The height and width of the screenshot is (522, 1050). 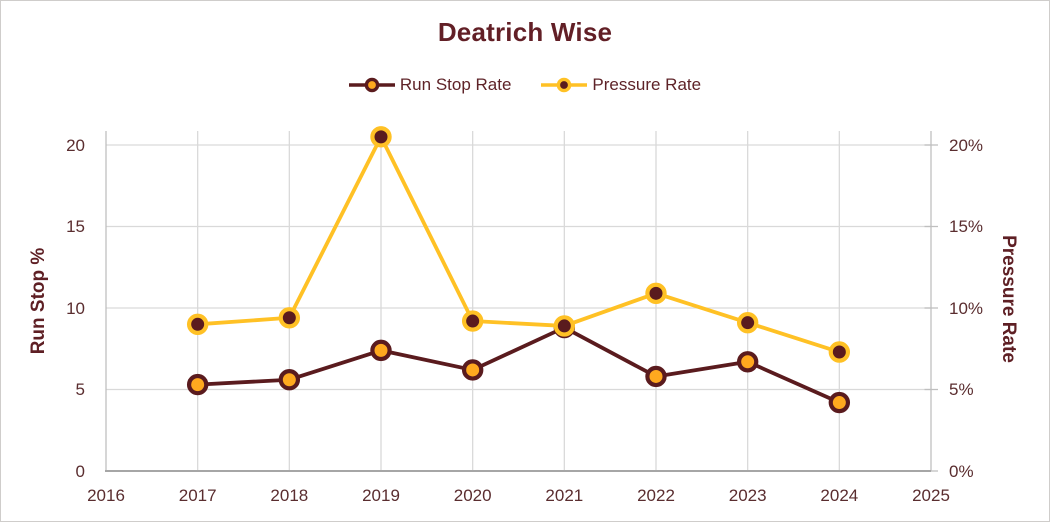 I want to click on data-point-pressure-2019, so click(x=381, y=137).